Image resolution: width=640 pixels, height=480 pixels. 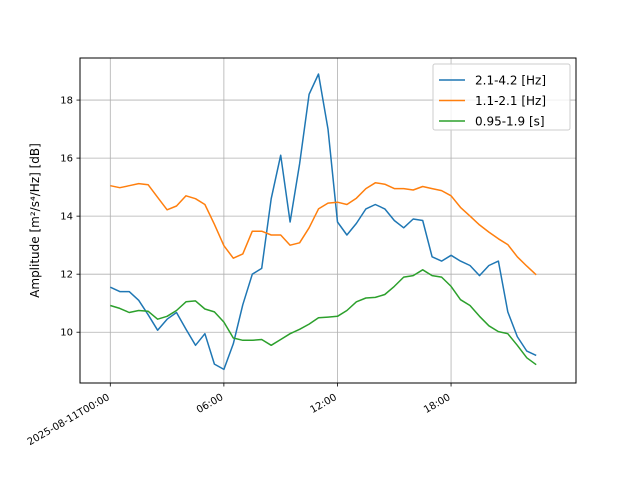 I want to click on y-axis-label: Amplitude [m²/s⁴/Hz] [dB], so click(x=35, y=220).